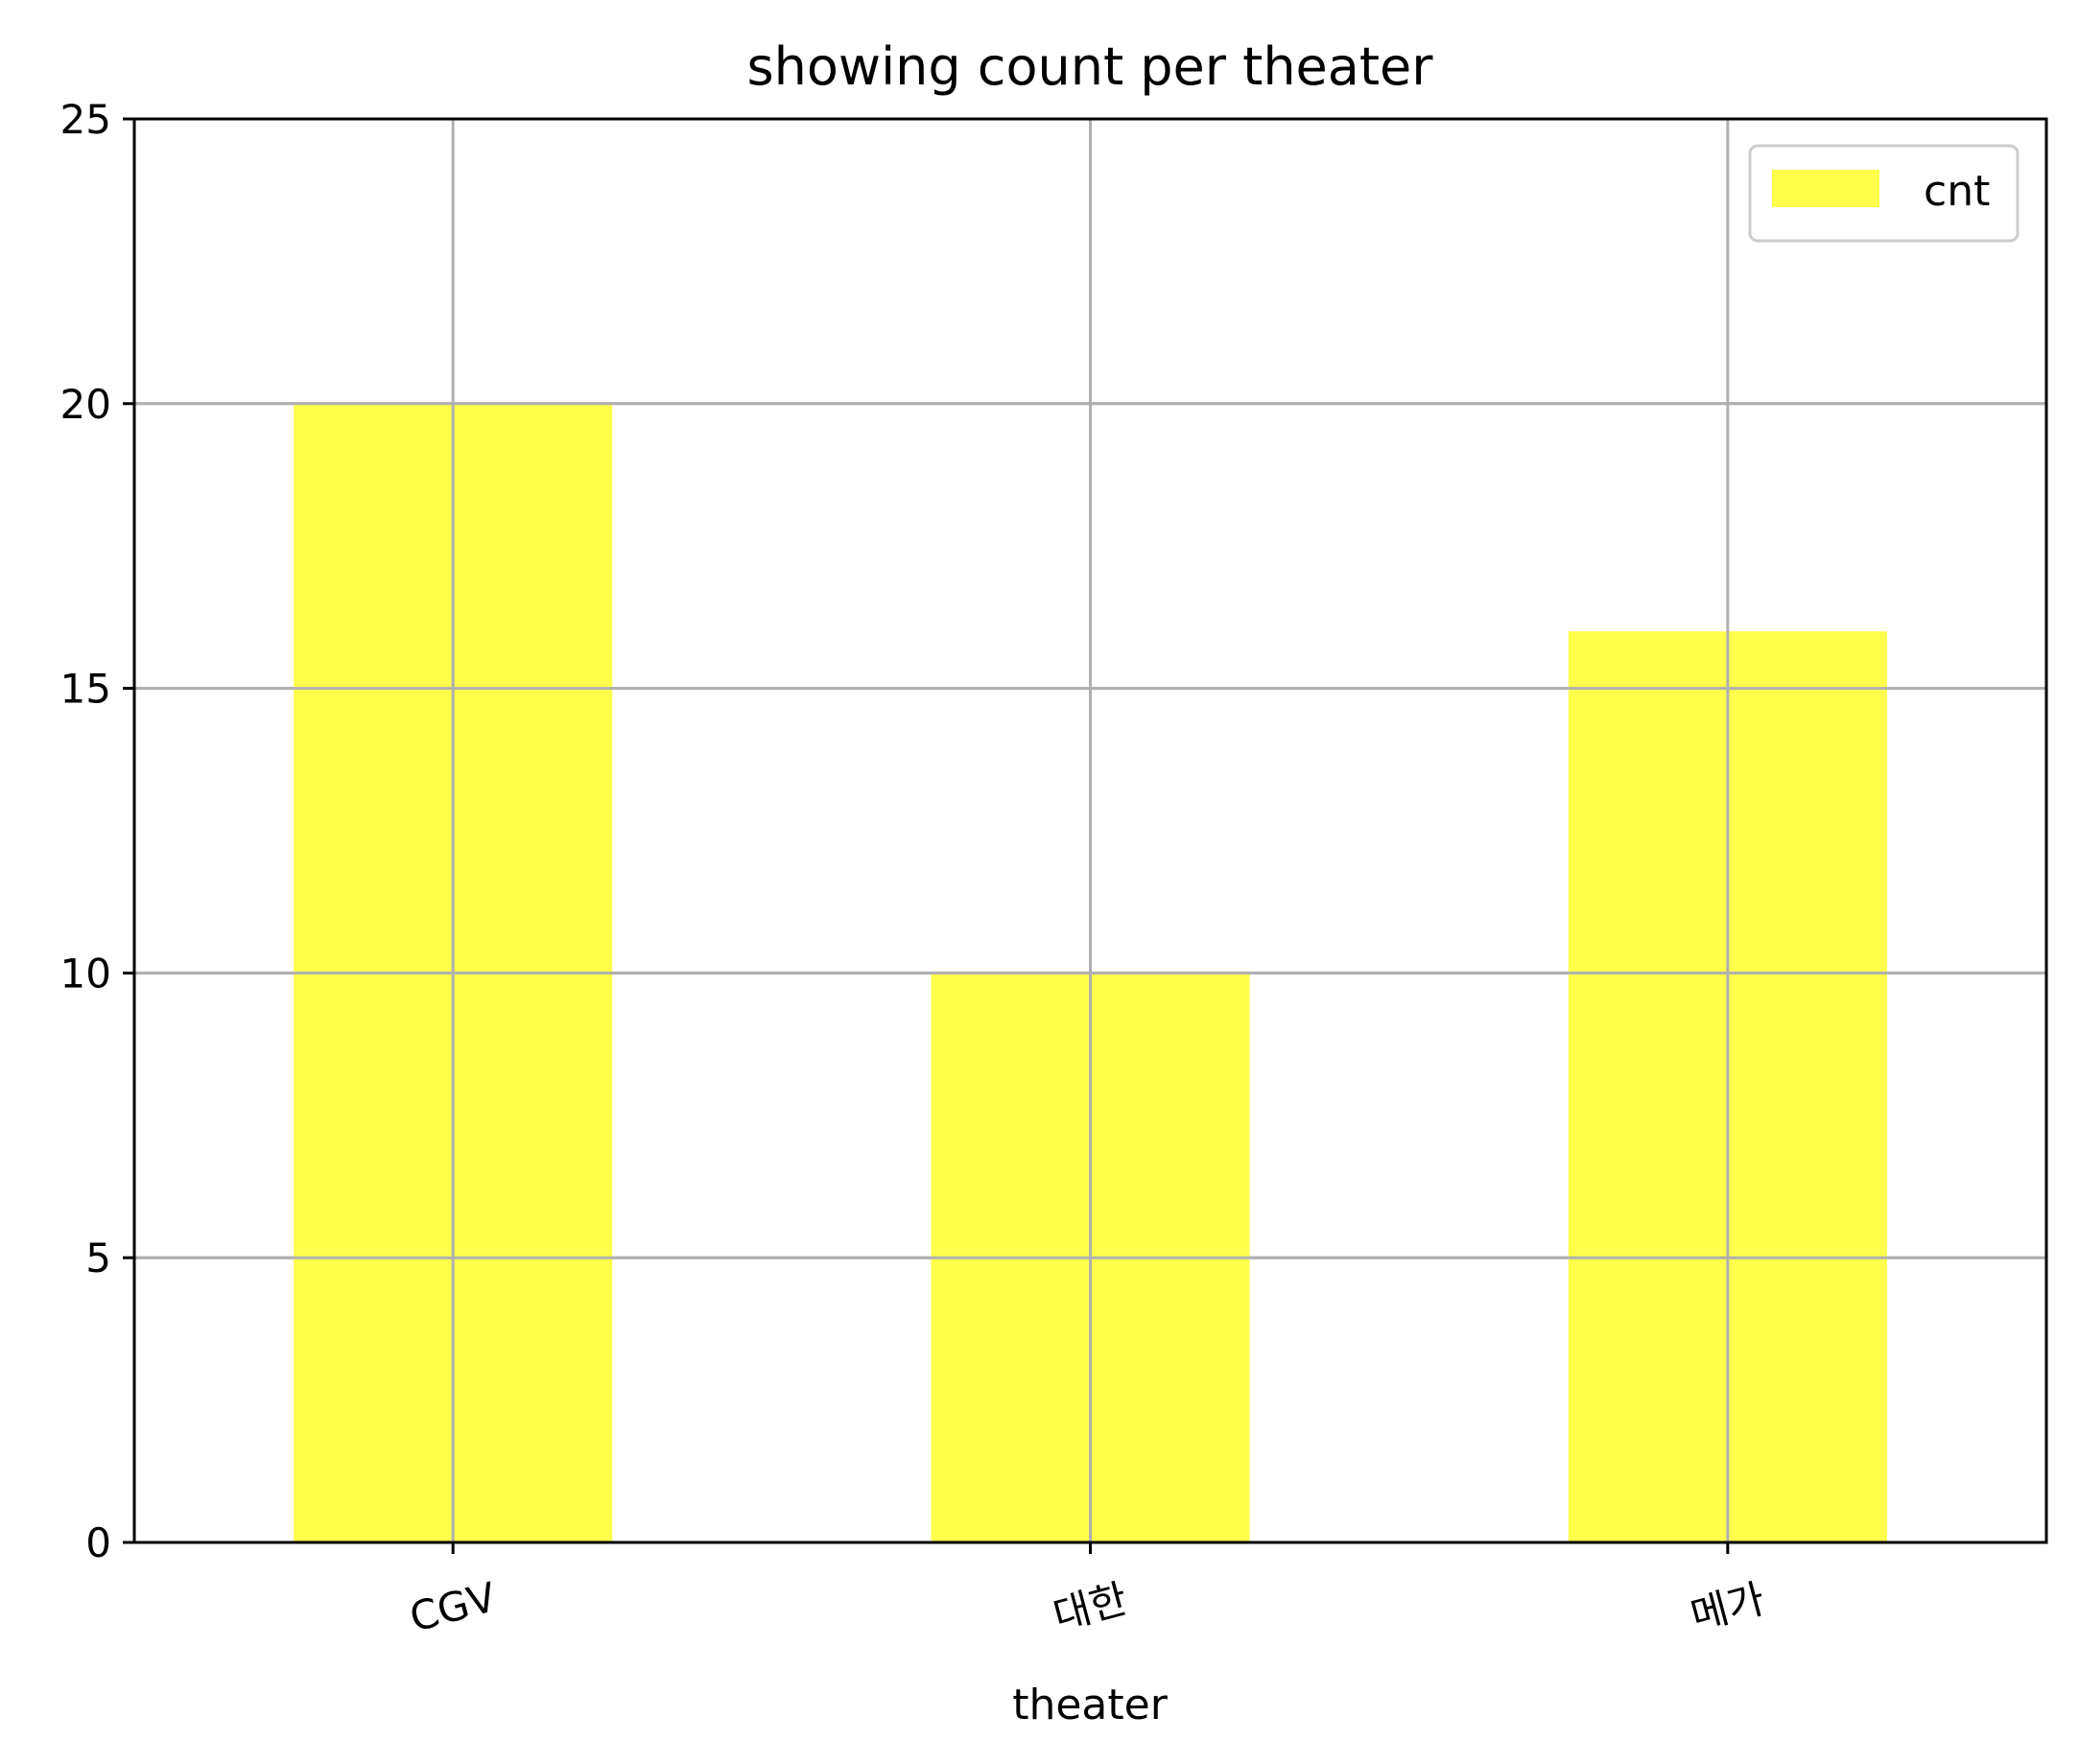 This screenshot has height=1764, width=2079. Describe the element at coordinates (85, 405) in the screenshot. I see `y-tick-label: 20` at that location.